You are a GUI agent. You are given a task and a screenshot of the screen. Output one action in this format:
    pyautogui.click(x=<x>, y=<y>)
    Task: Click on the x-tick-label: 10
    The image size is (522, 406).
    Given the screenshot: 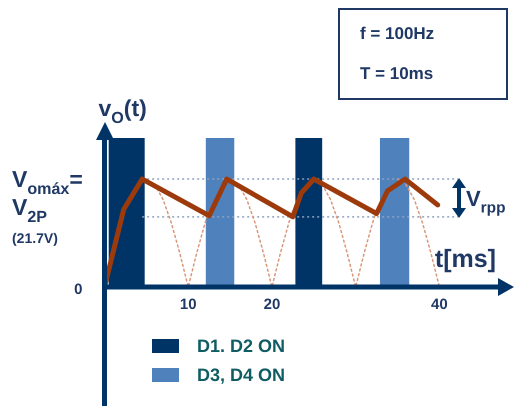 What is the action you would take?
    pyautogui.click(x=188, y=304)
    